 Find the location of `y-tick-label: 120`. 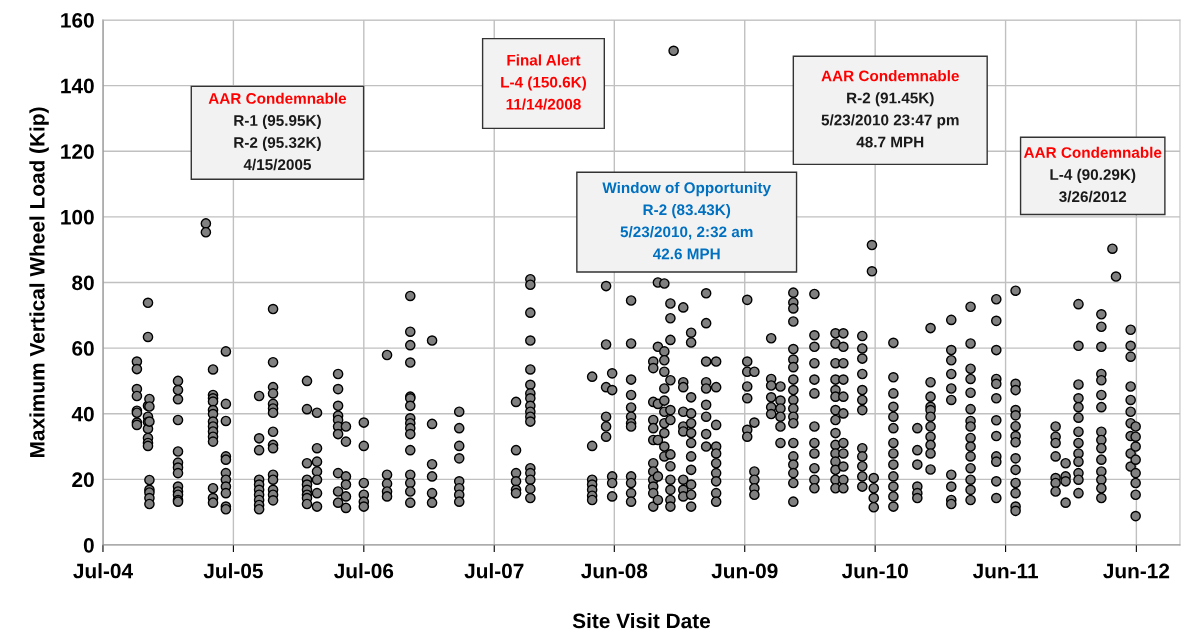

y-tick-label: 120 is located at coordinates (77, 151).